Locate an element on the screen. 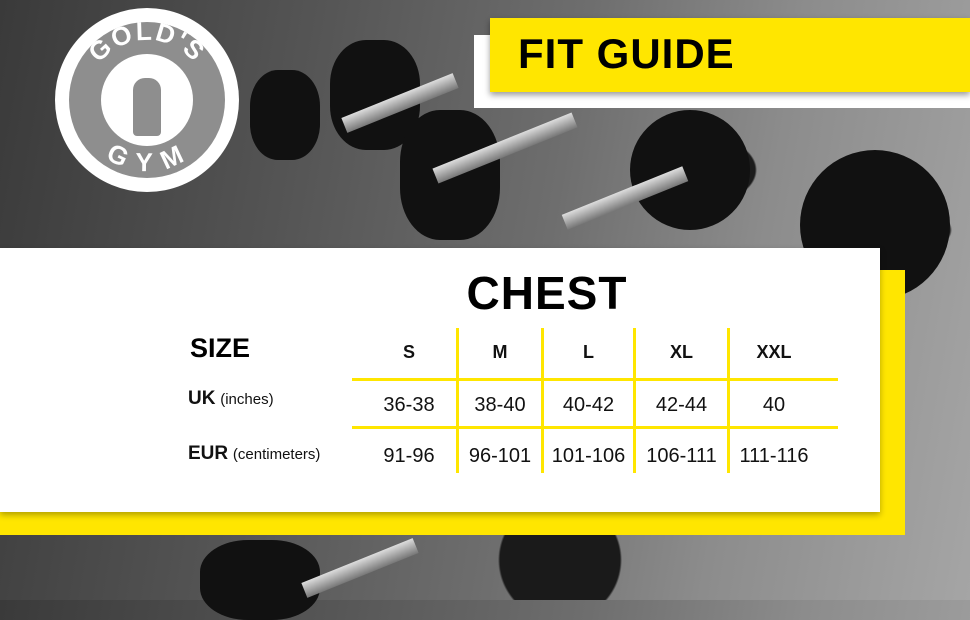  svg-text: GYM is located at coordinates (146, 157).